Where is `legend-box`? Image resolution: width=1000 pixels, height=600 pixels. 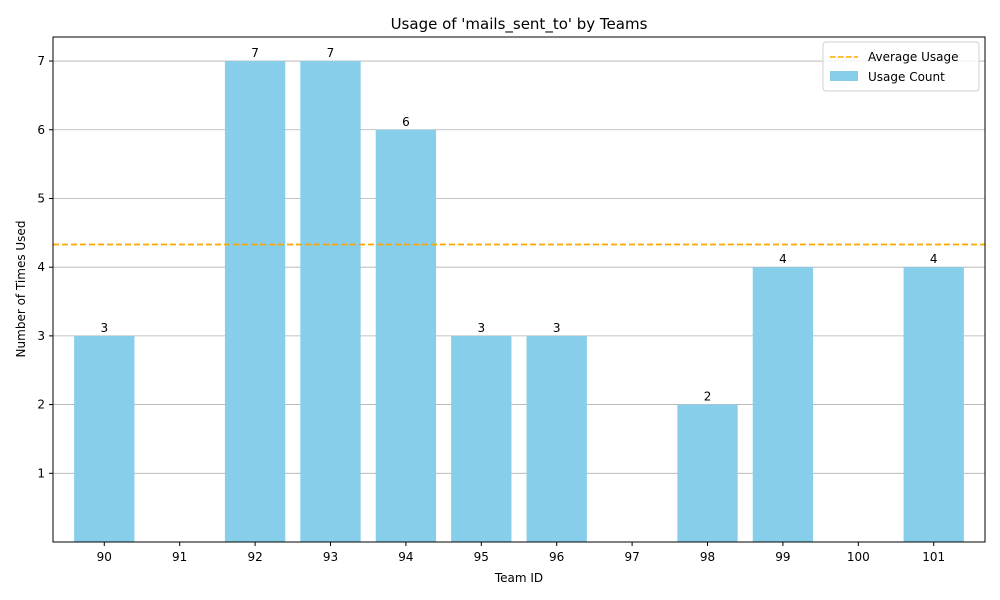 legend-box is located at coordinates (901, 66).